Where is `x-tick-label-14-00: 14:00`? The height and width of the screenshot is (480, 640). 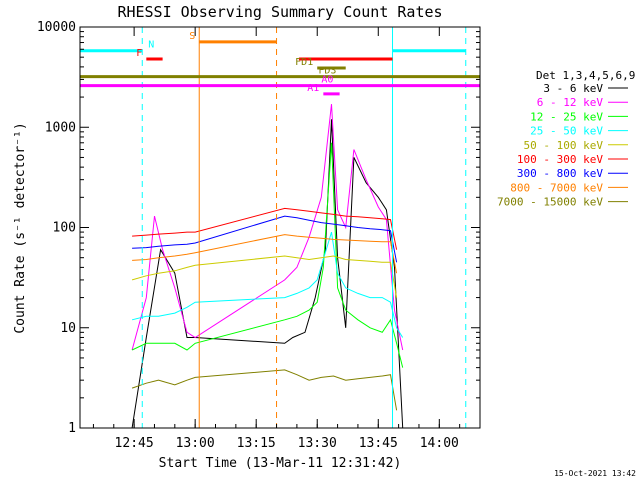 x-tick-label-14-00: 14:00 is located at coordinates (439, 443).